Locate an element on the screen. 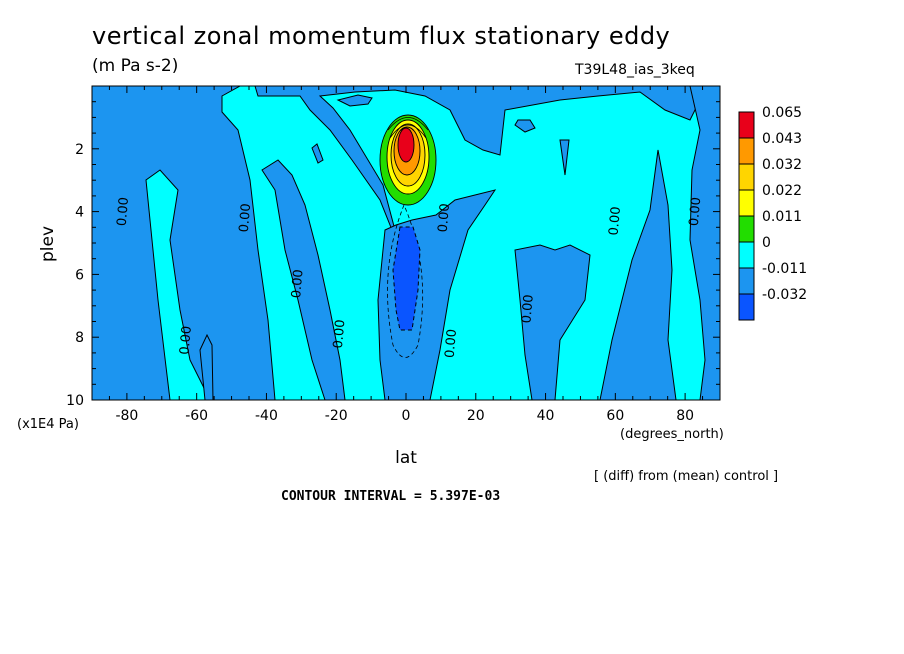  colorbar-label: -0.011 is located at coordinates (784, 269).